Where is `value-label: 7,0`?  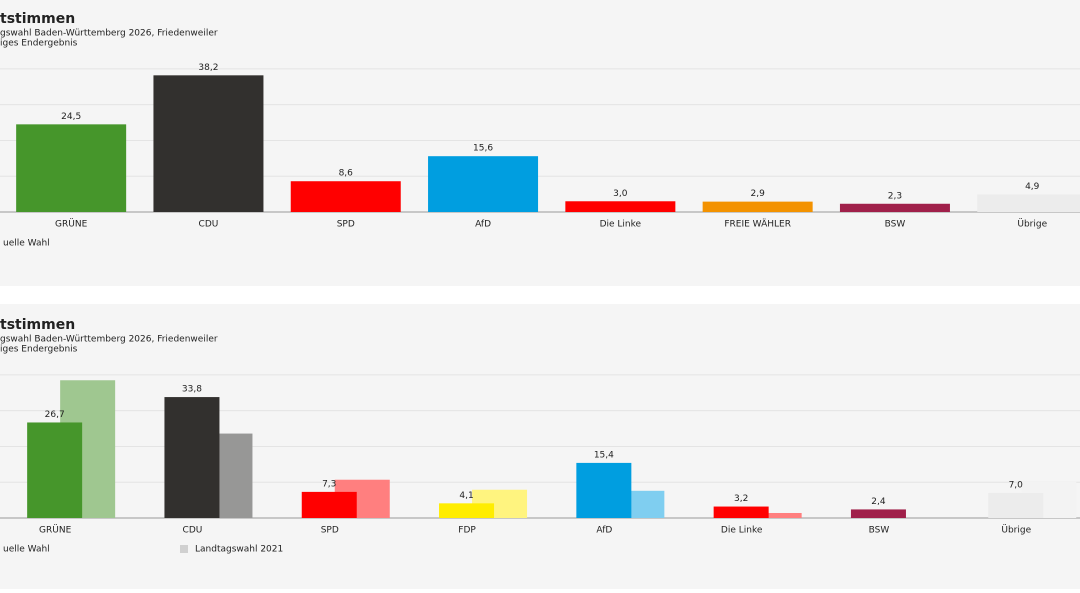 value-label: 7,0 is located at coordinates (1016, 485).